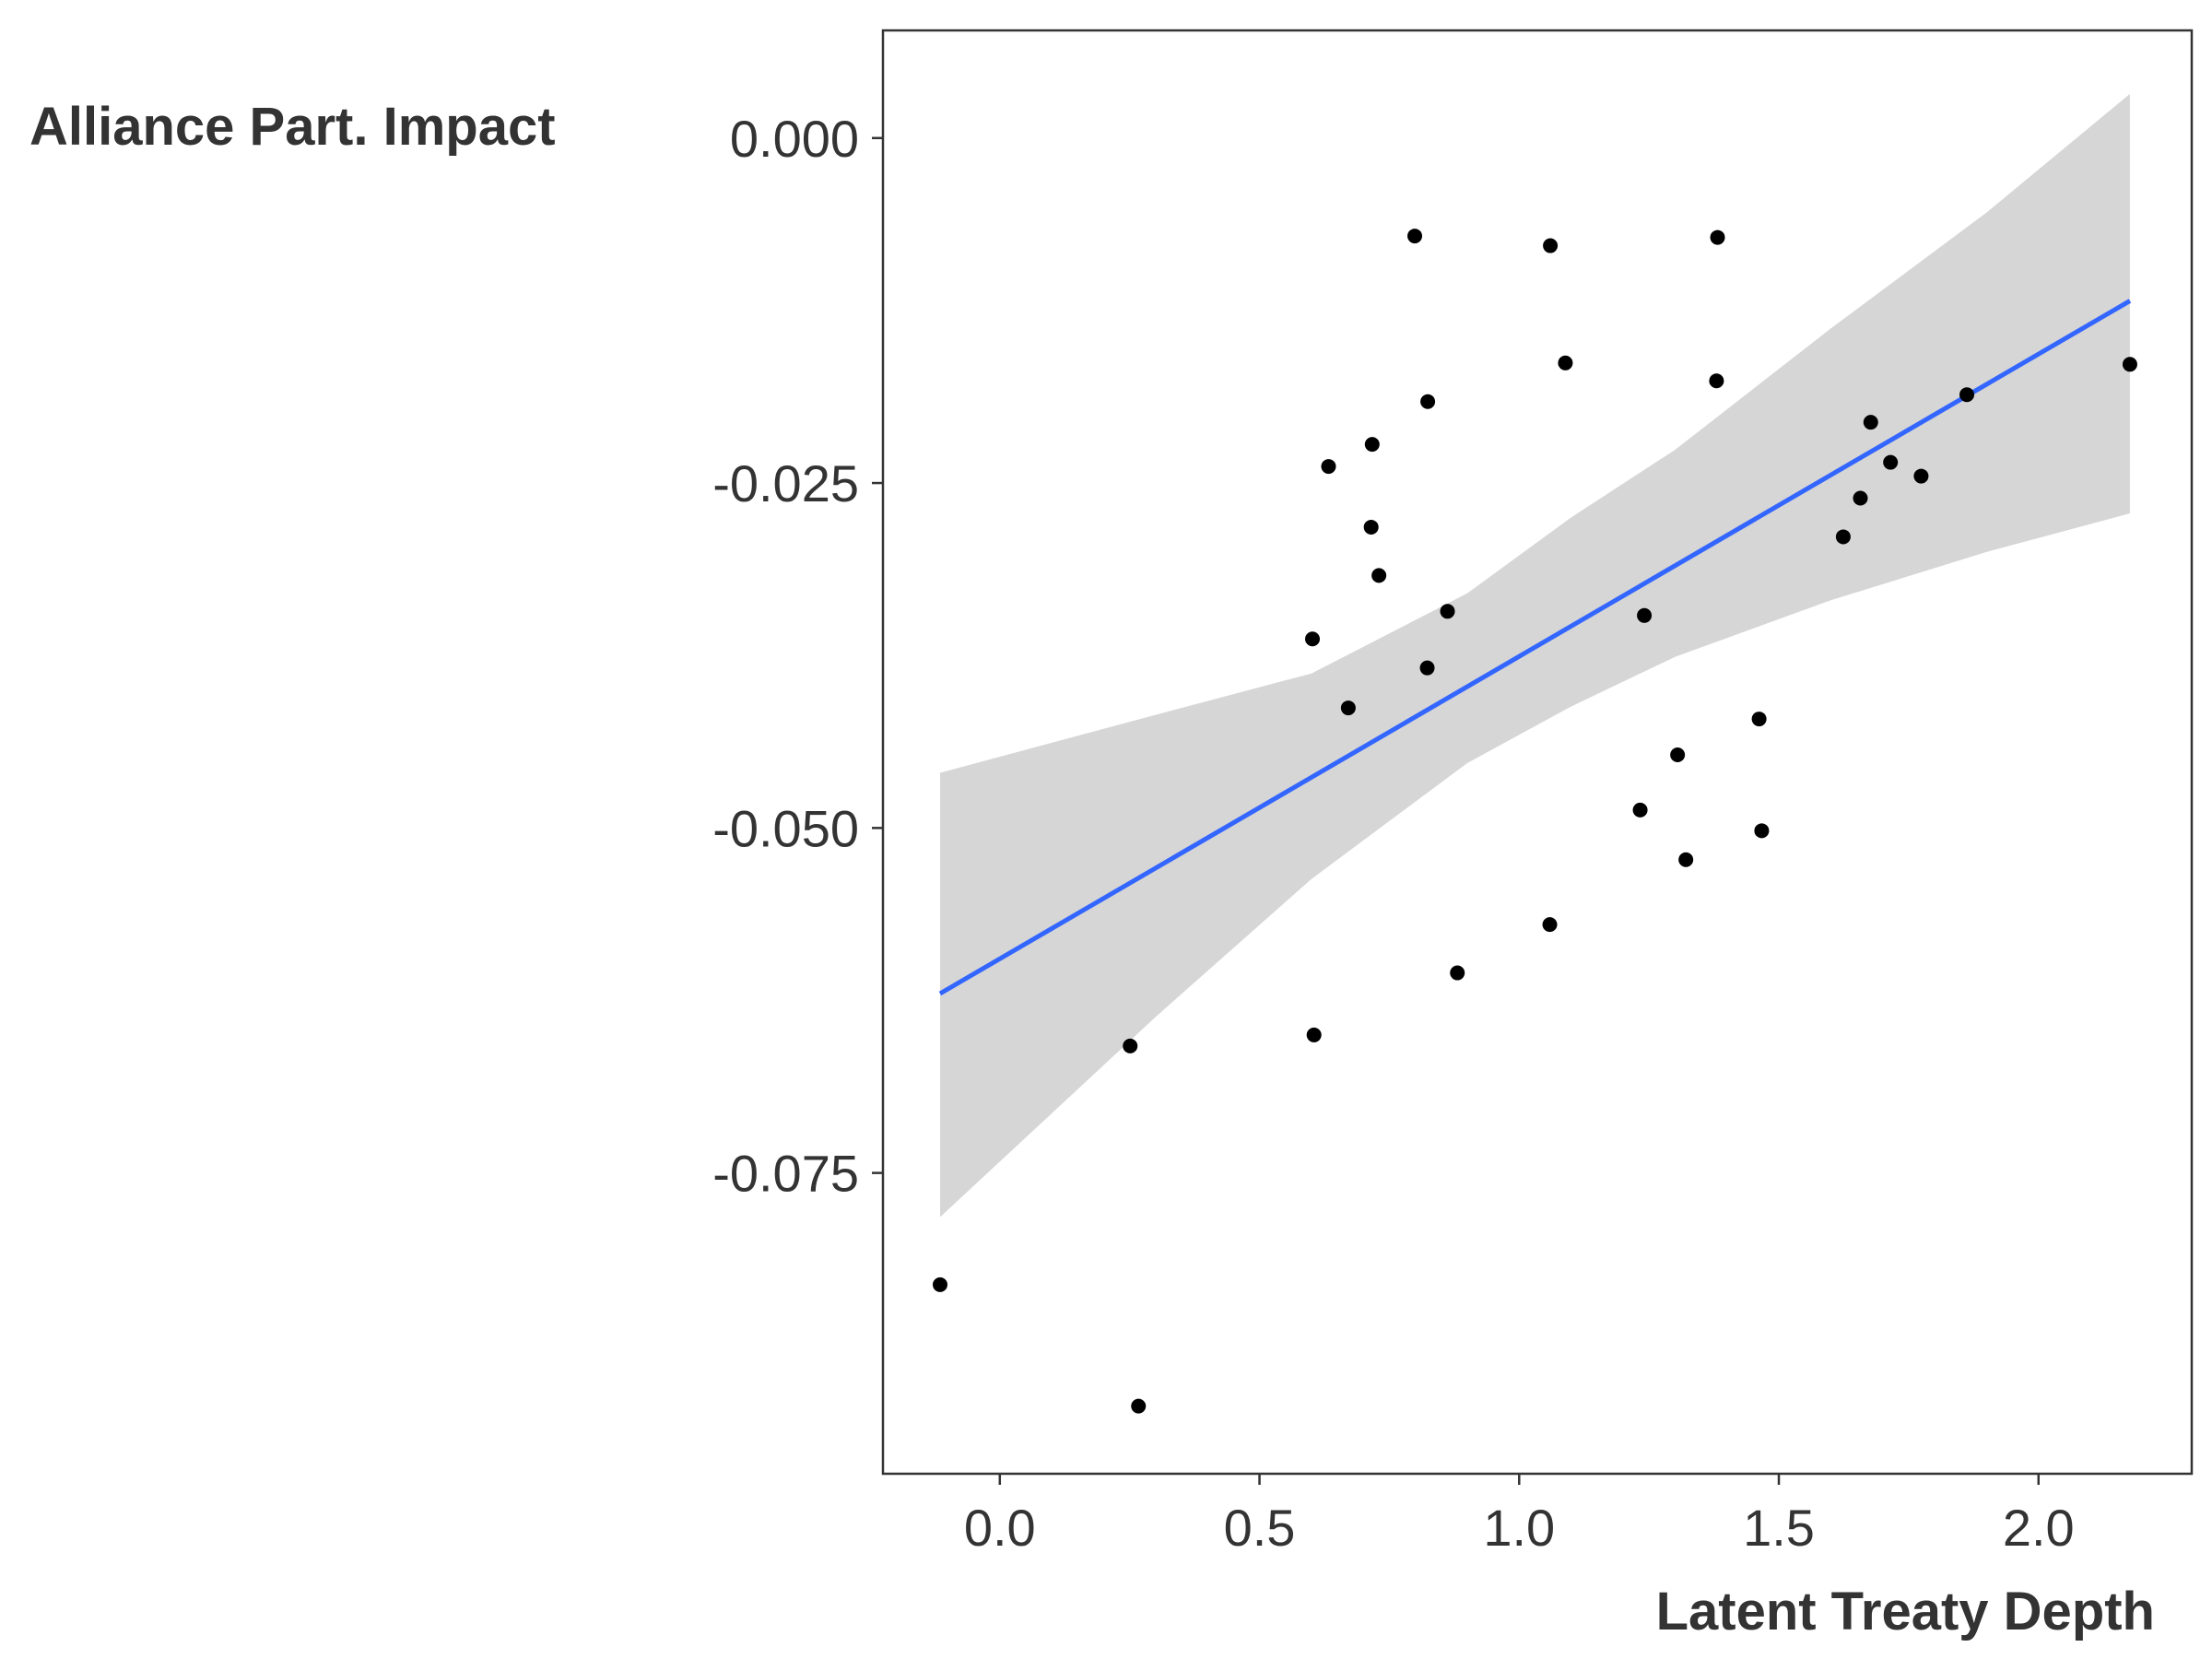 The width and height of the screenshot is (2212, 1659). I want to click on y-tick-label: -0.075, so click(785, 1174).